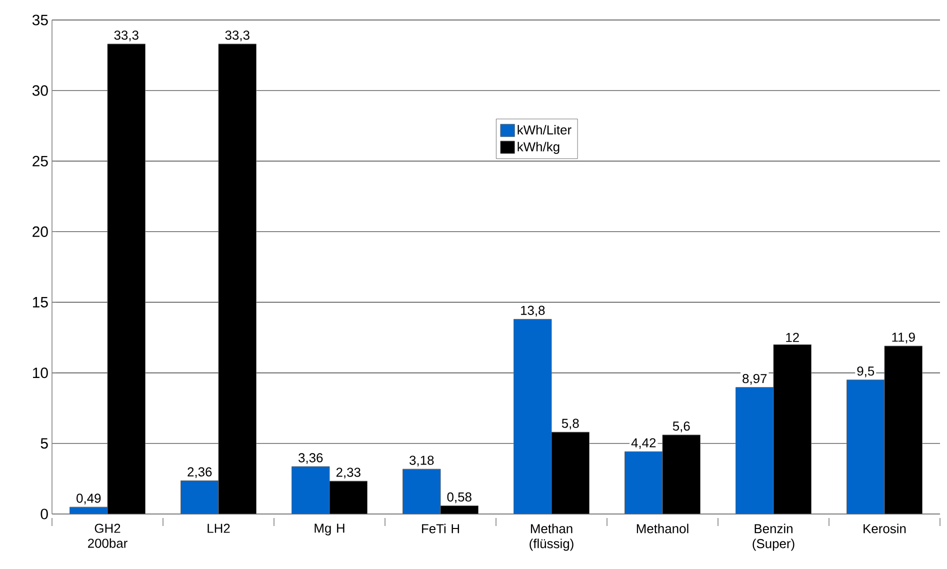 The width and height of the screenshot is (947, 569). Describe the element at coordinates (88, 499) in the screenshot. I see `data-label: 0,49` at that location.